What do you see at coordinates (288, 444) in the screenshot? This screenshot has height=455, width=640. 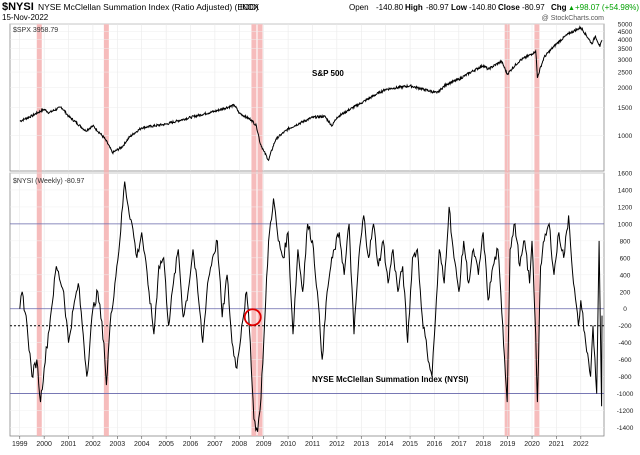 I see `x-tick-label-2010: 2010` at bounding box center [288, 444].